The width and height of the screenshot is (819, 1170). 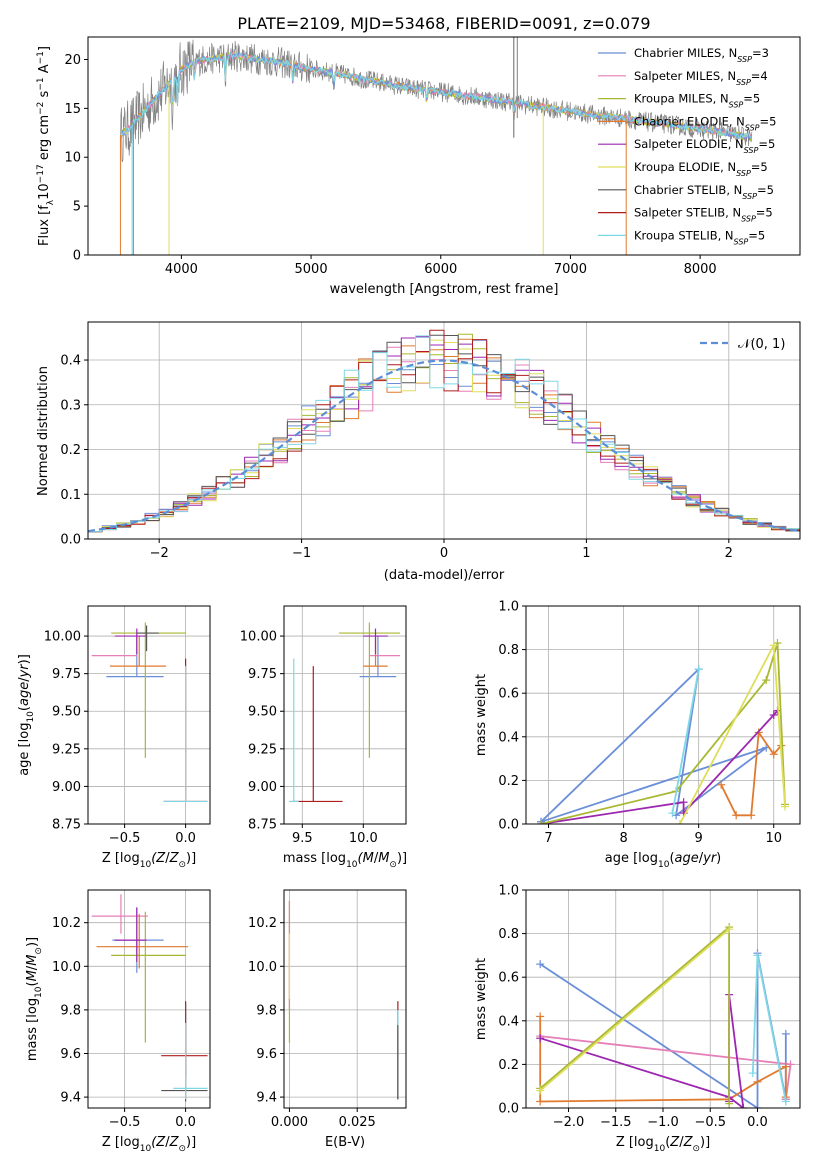 I want to click on y-tick-label: 10.00, so click(x=258, y=637).